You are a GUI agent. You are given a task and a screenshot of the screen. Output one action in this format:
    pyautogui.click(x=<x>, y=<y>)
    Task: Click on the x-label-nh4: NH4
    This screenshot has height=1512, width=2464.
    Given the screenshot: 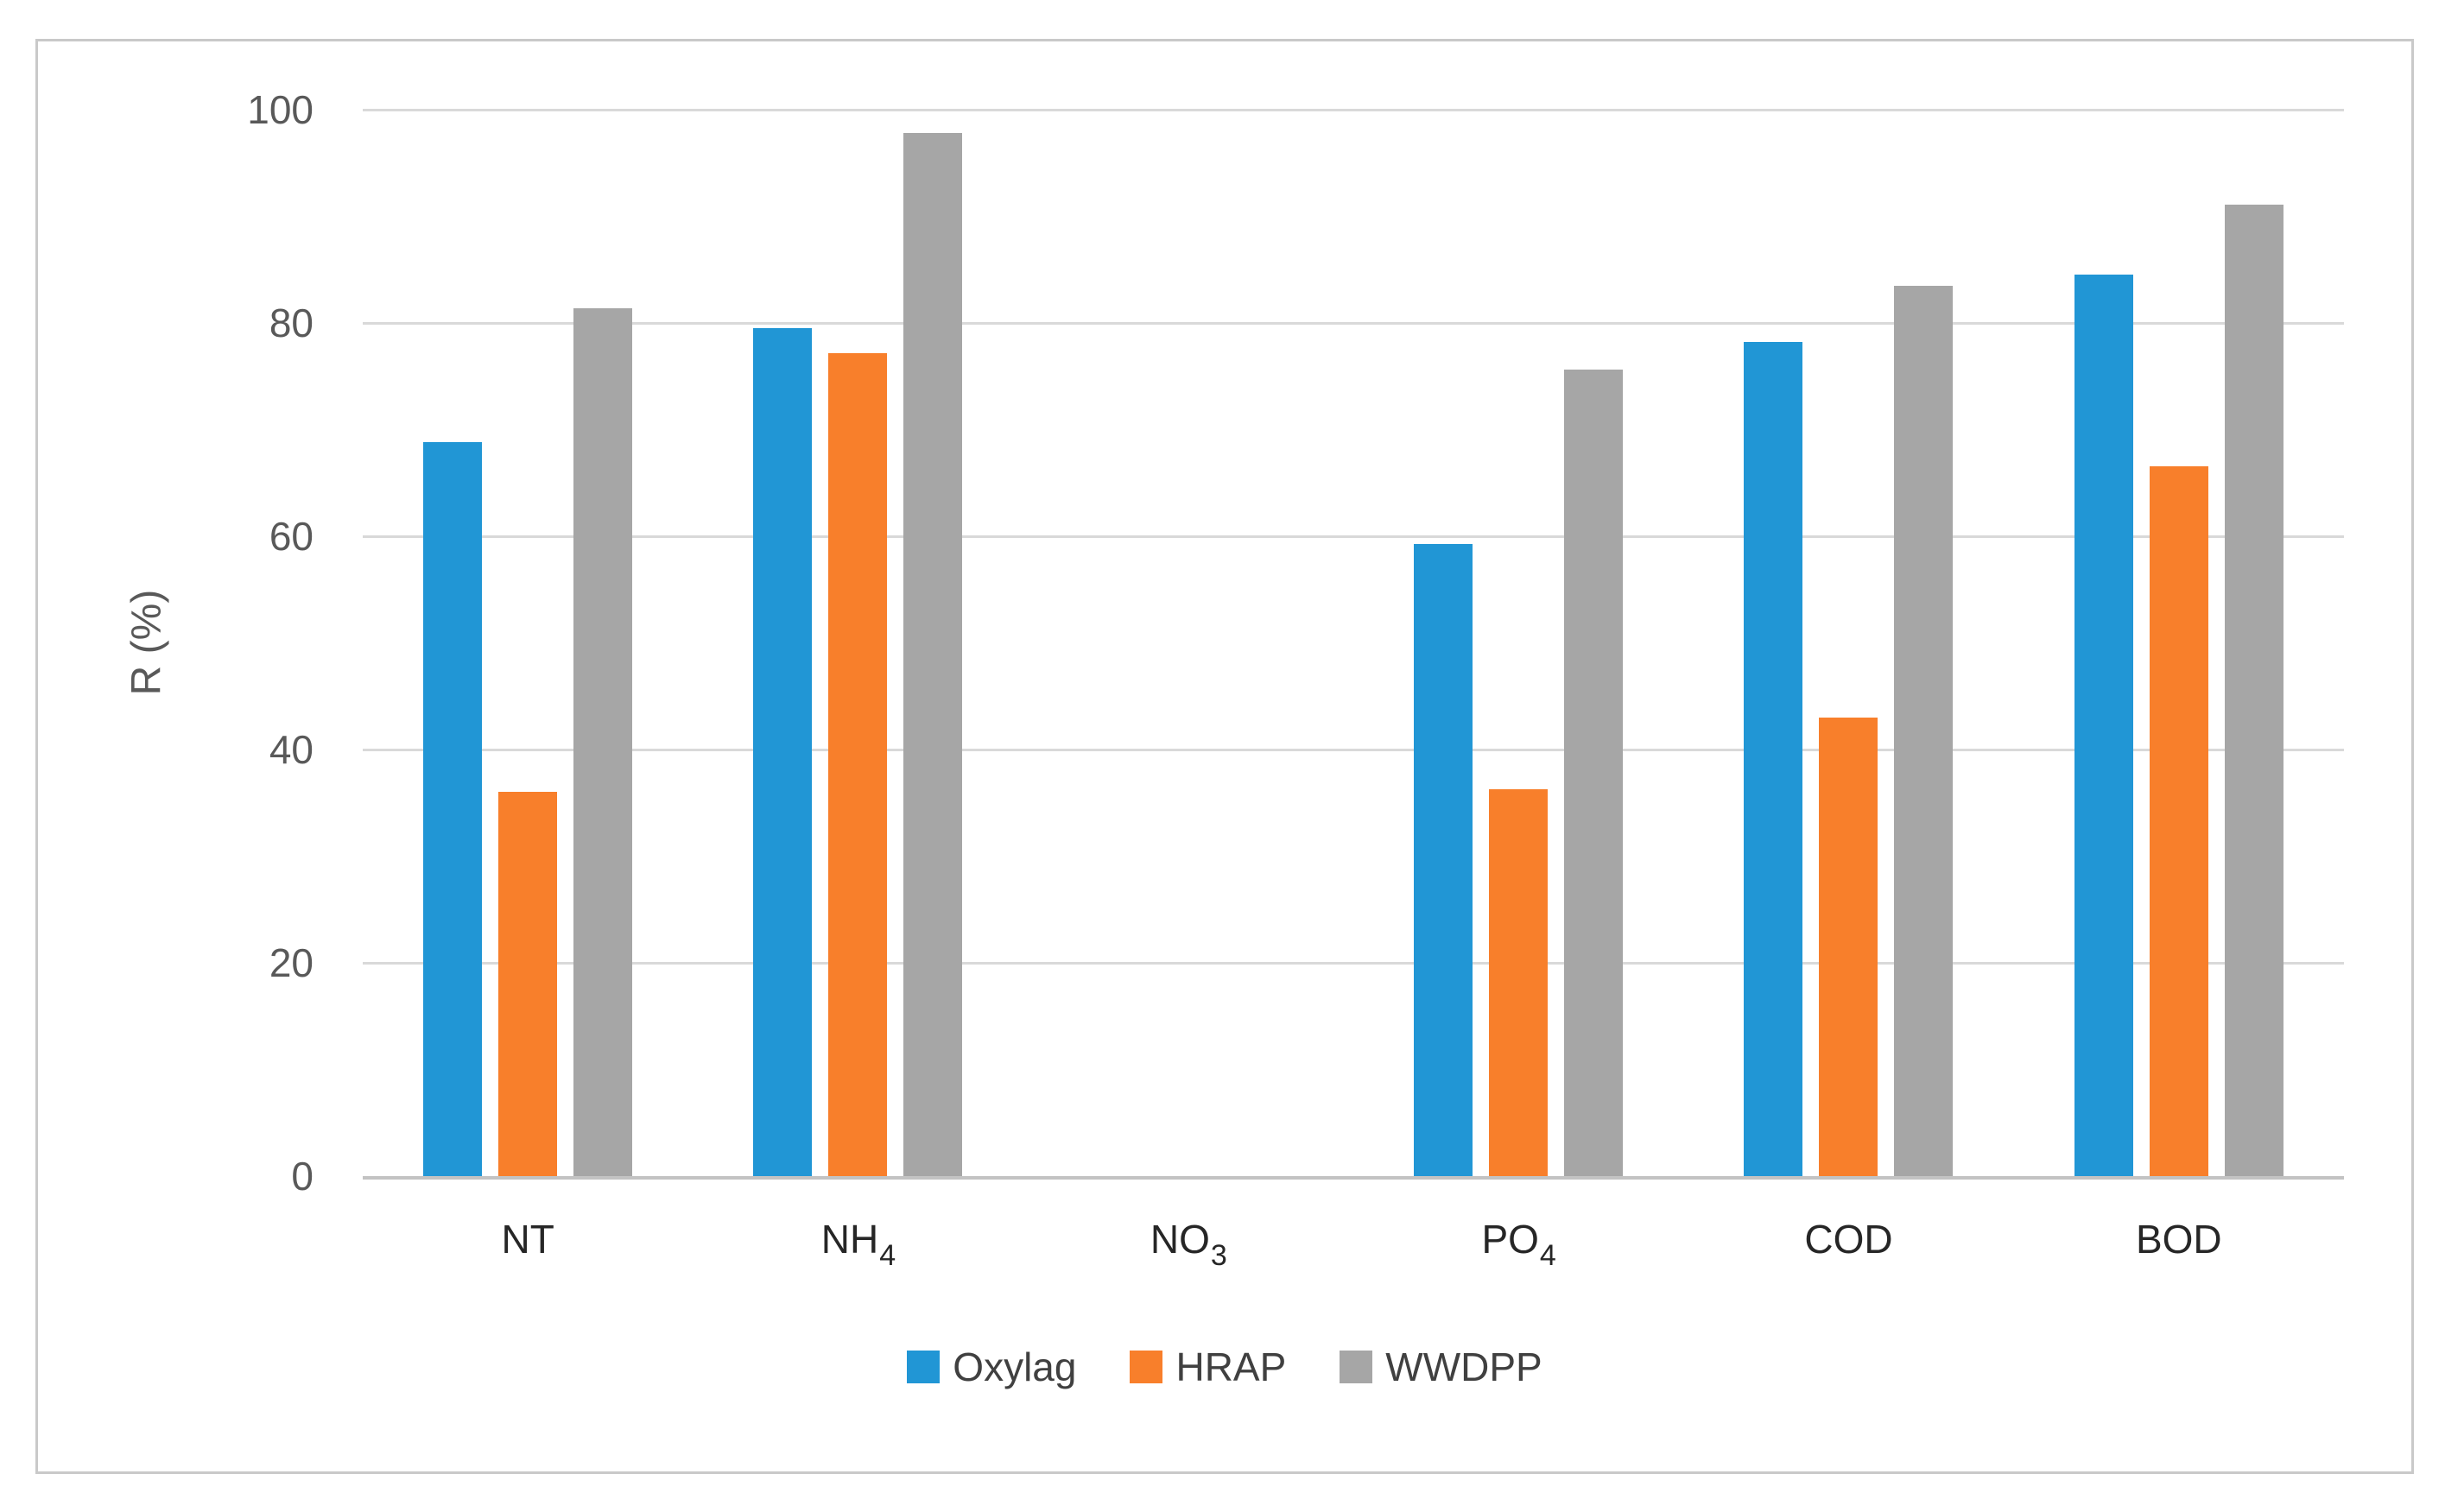 What is the action you would take?
    pyautogui.click(x=858, y=1244)
    